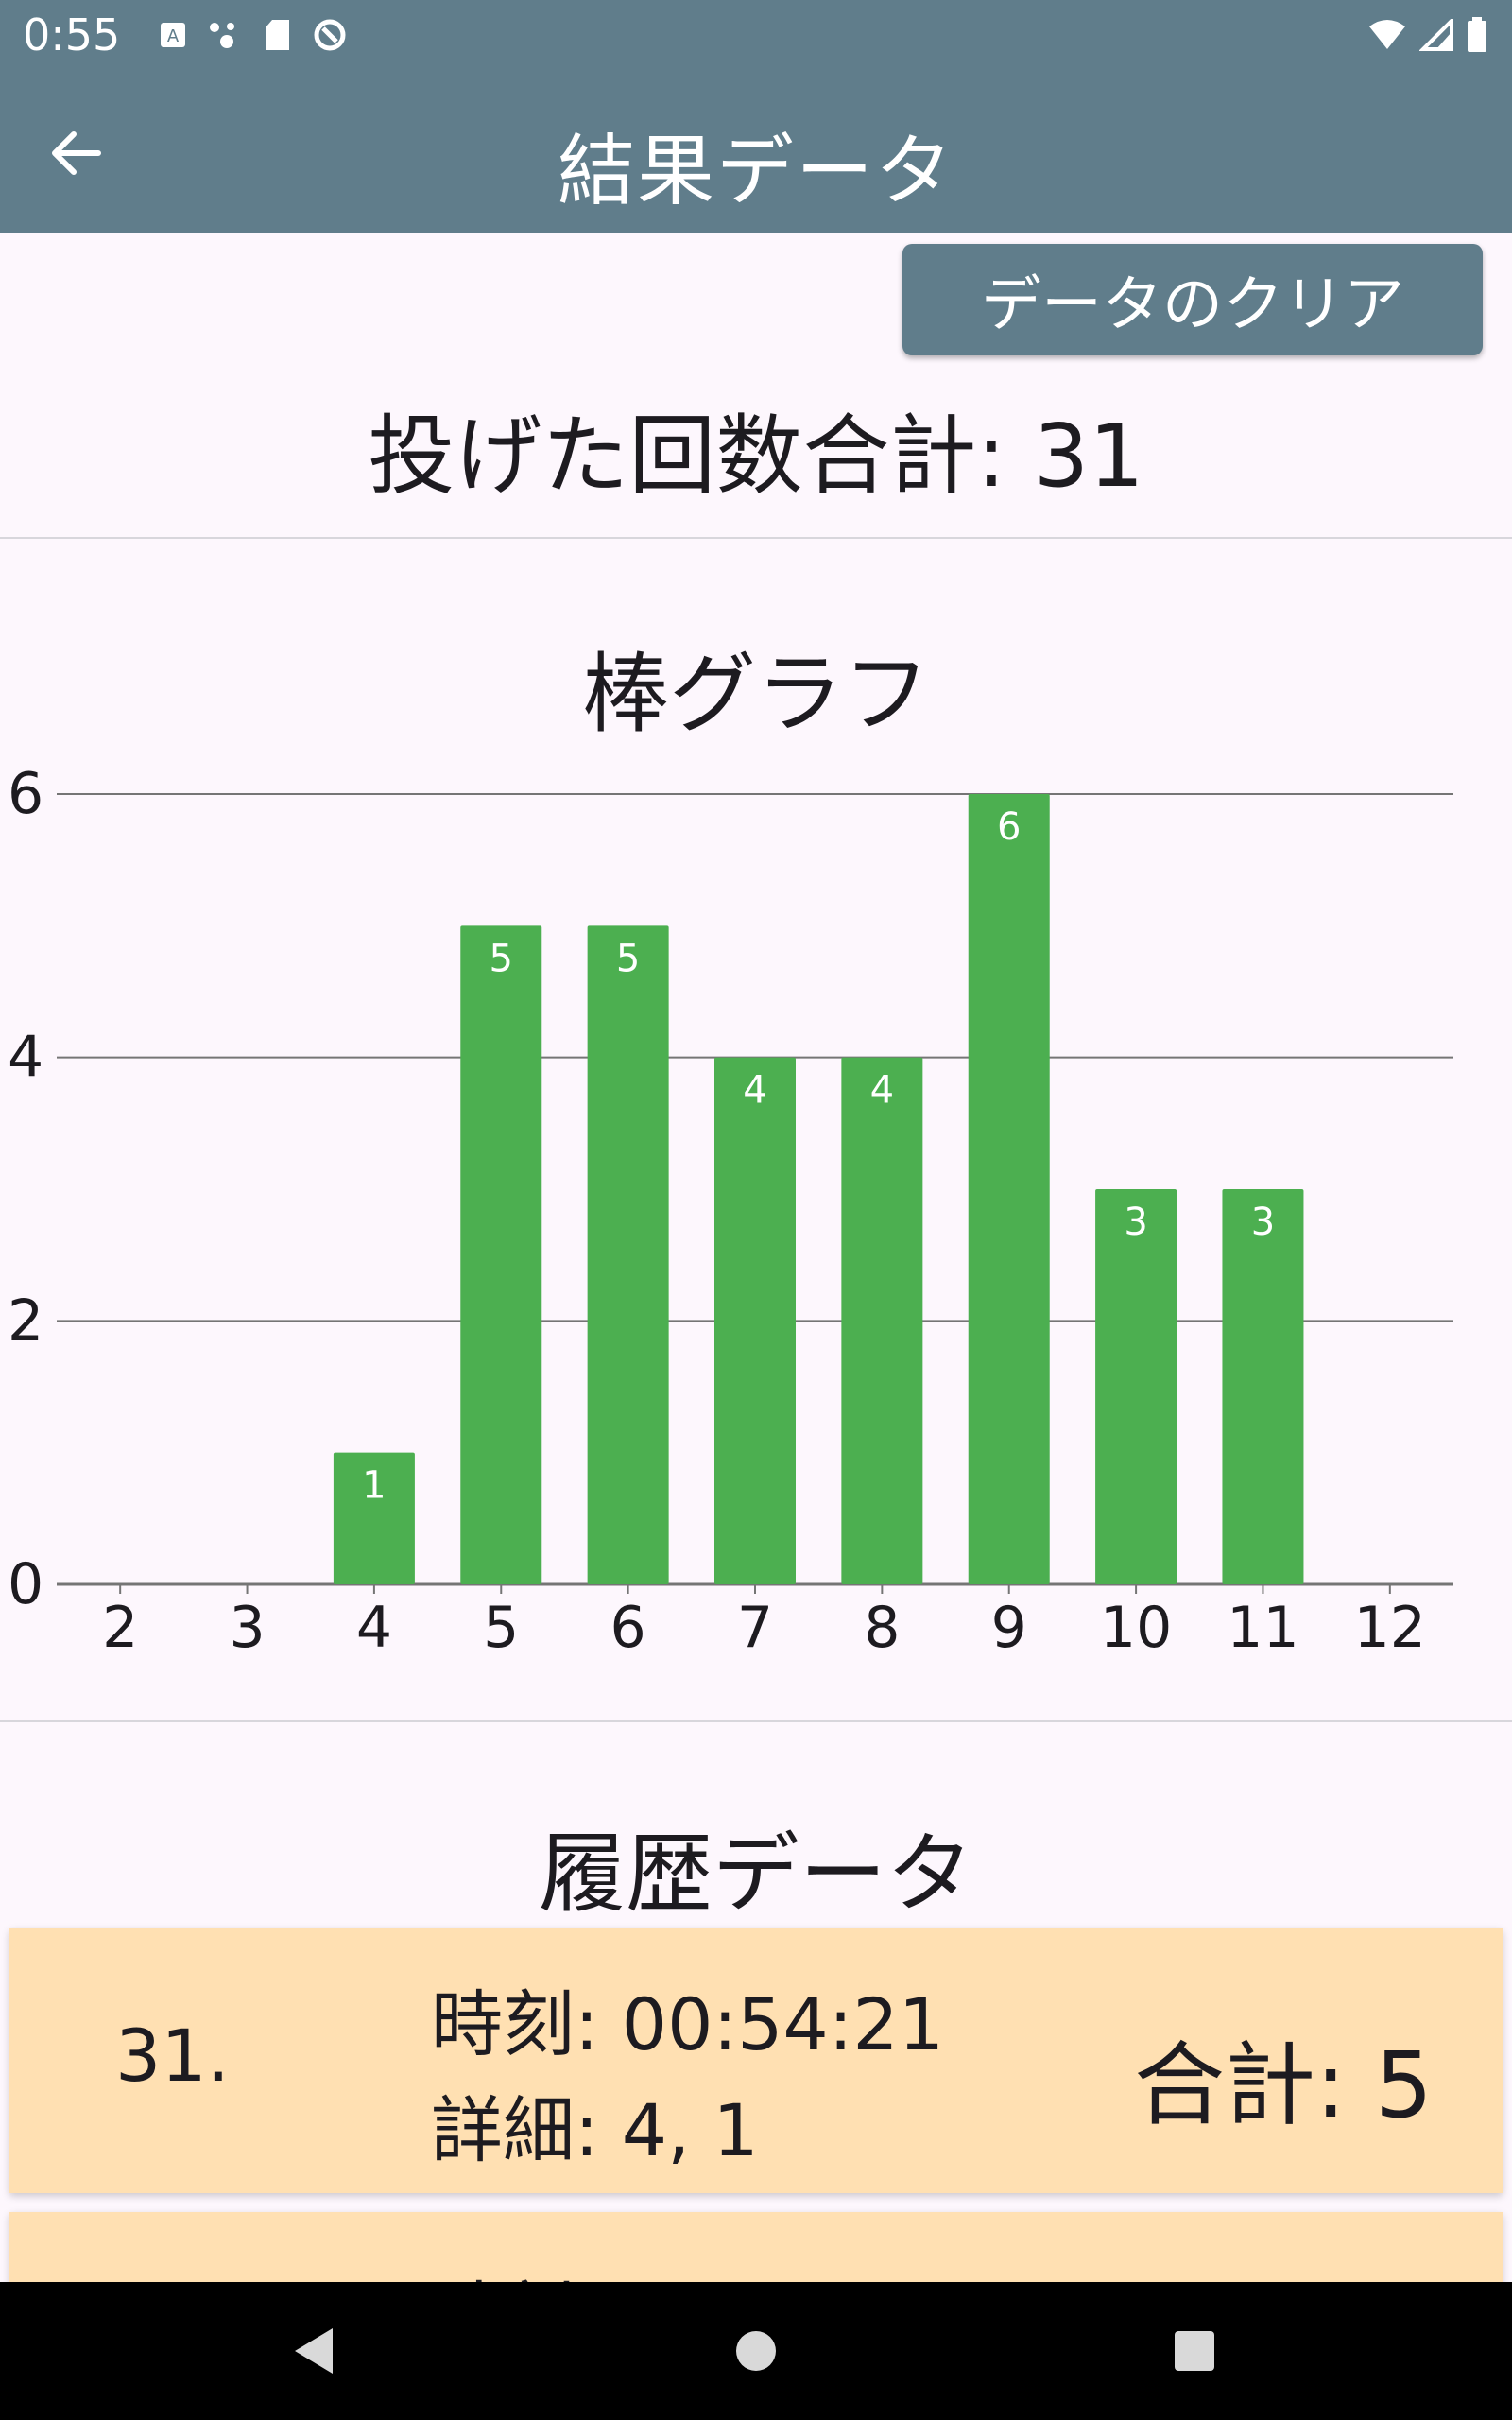 The height and width of the screenshot is (2420, 1512). I want to click on sd-card-icon, so click(277, 35).